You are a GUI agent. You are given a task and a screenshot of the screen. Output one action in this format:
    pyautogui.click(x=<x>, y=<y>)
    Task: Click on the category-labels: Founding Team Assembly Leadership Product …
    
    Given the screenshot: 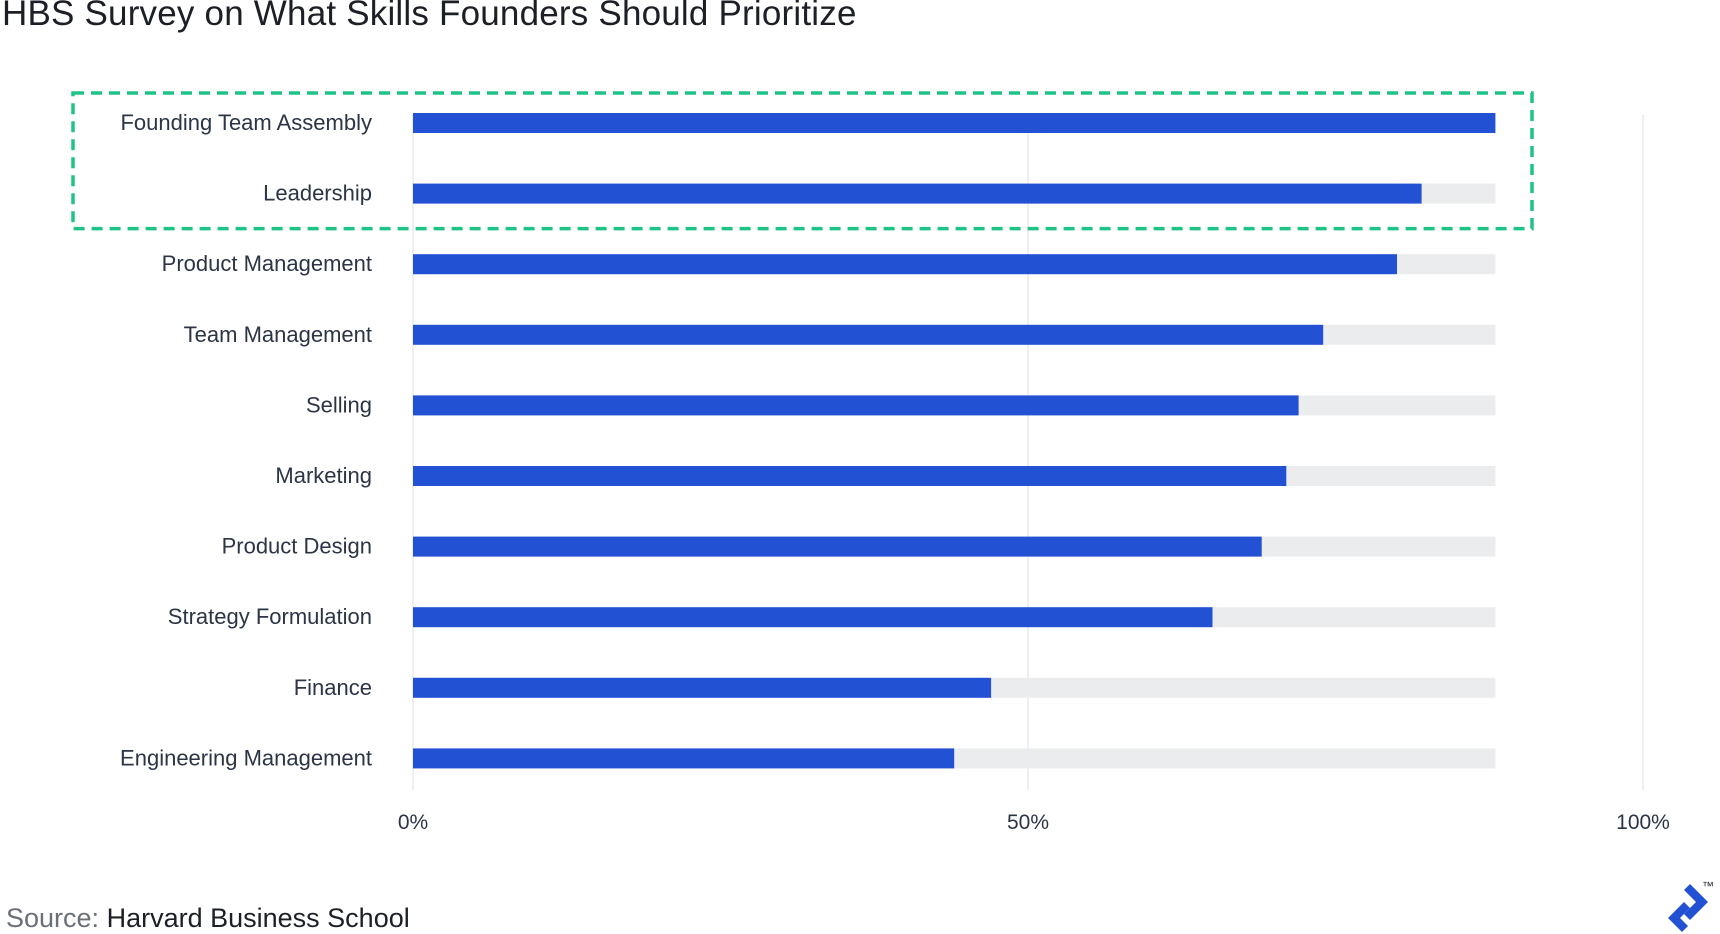 What is the action you would take?
    pyautogui.click(x=246, y=440)
    